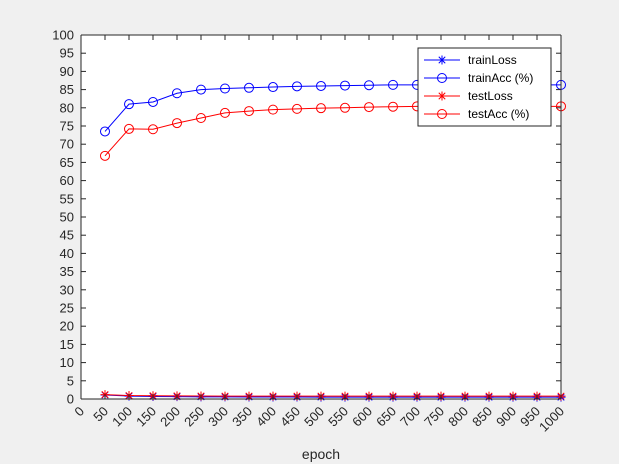  I want to click on x-tick-label: 750, so click(434, 417).